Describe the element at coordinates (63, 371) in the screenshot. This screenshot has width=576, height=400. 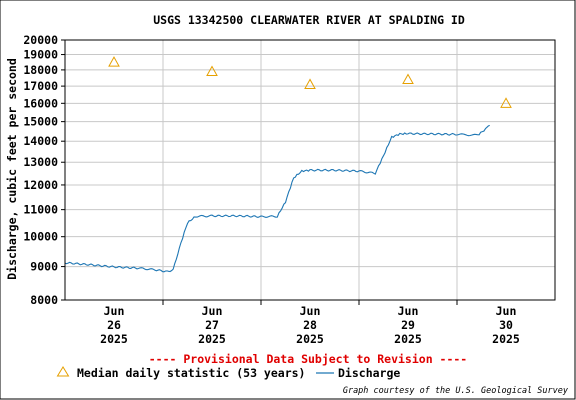
I see `legend-median-marker` at that location.